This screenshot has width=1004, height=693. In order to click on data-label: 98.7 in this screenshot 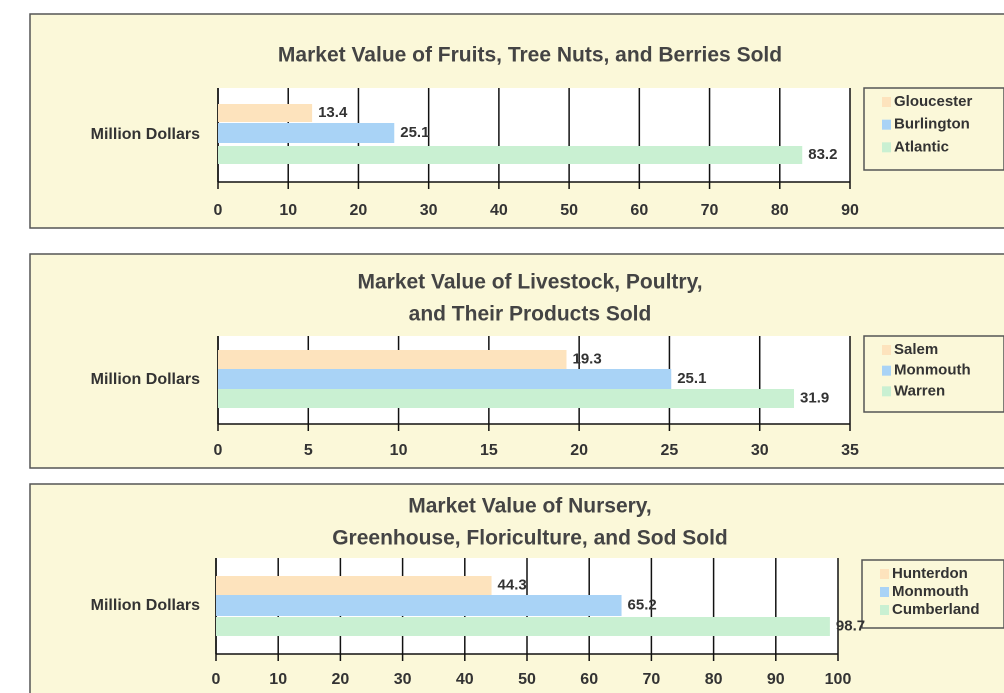, I will do `click(850, 625)`.